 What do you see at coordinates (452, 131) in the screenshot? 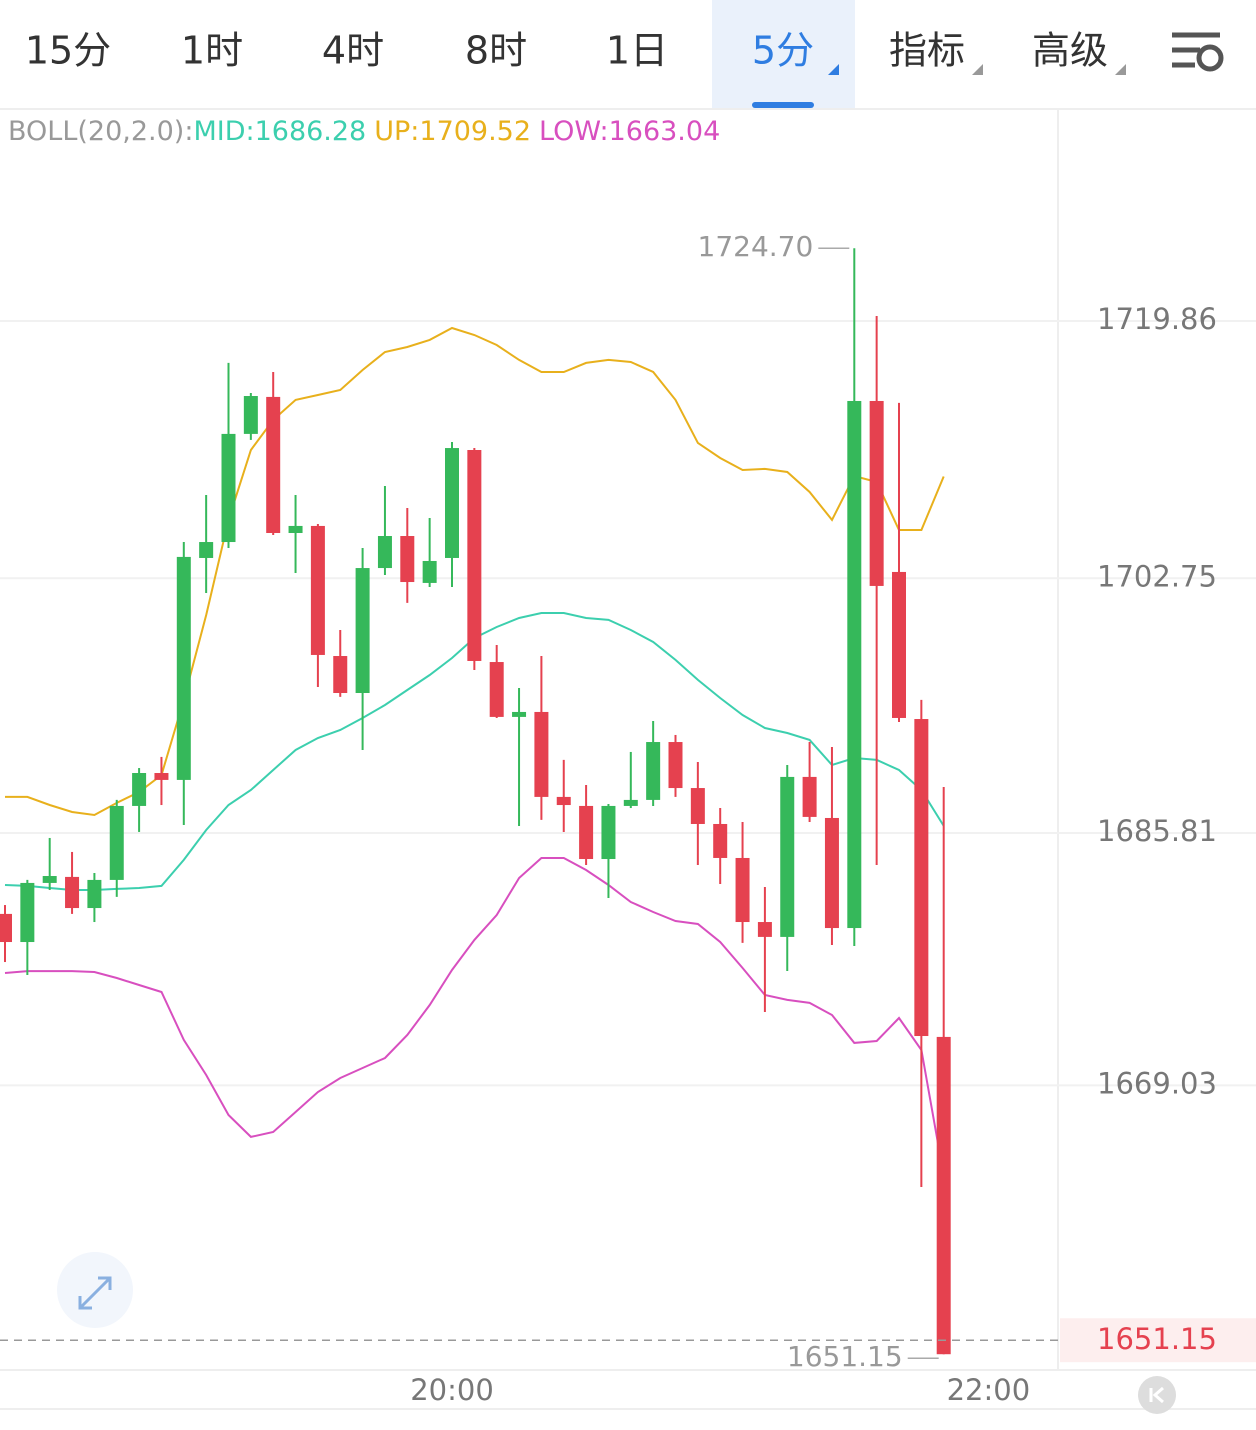
I see `legend-entry: UP:1709.52` at bounding box center [452, 131].